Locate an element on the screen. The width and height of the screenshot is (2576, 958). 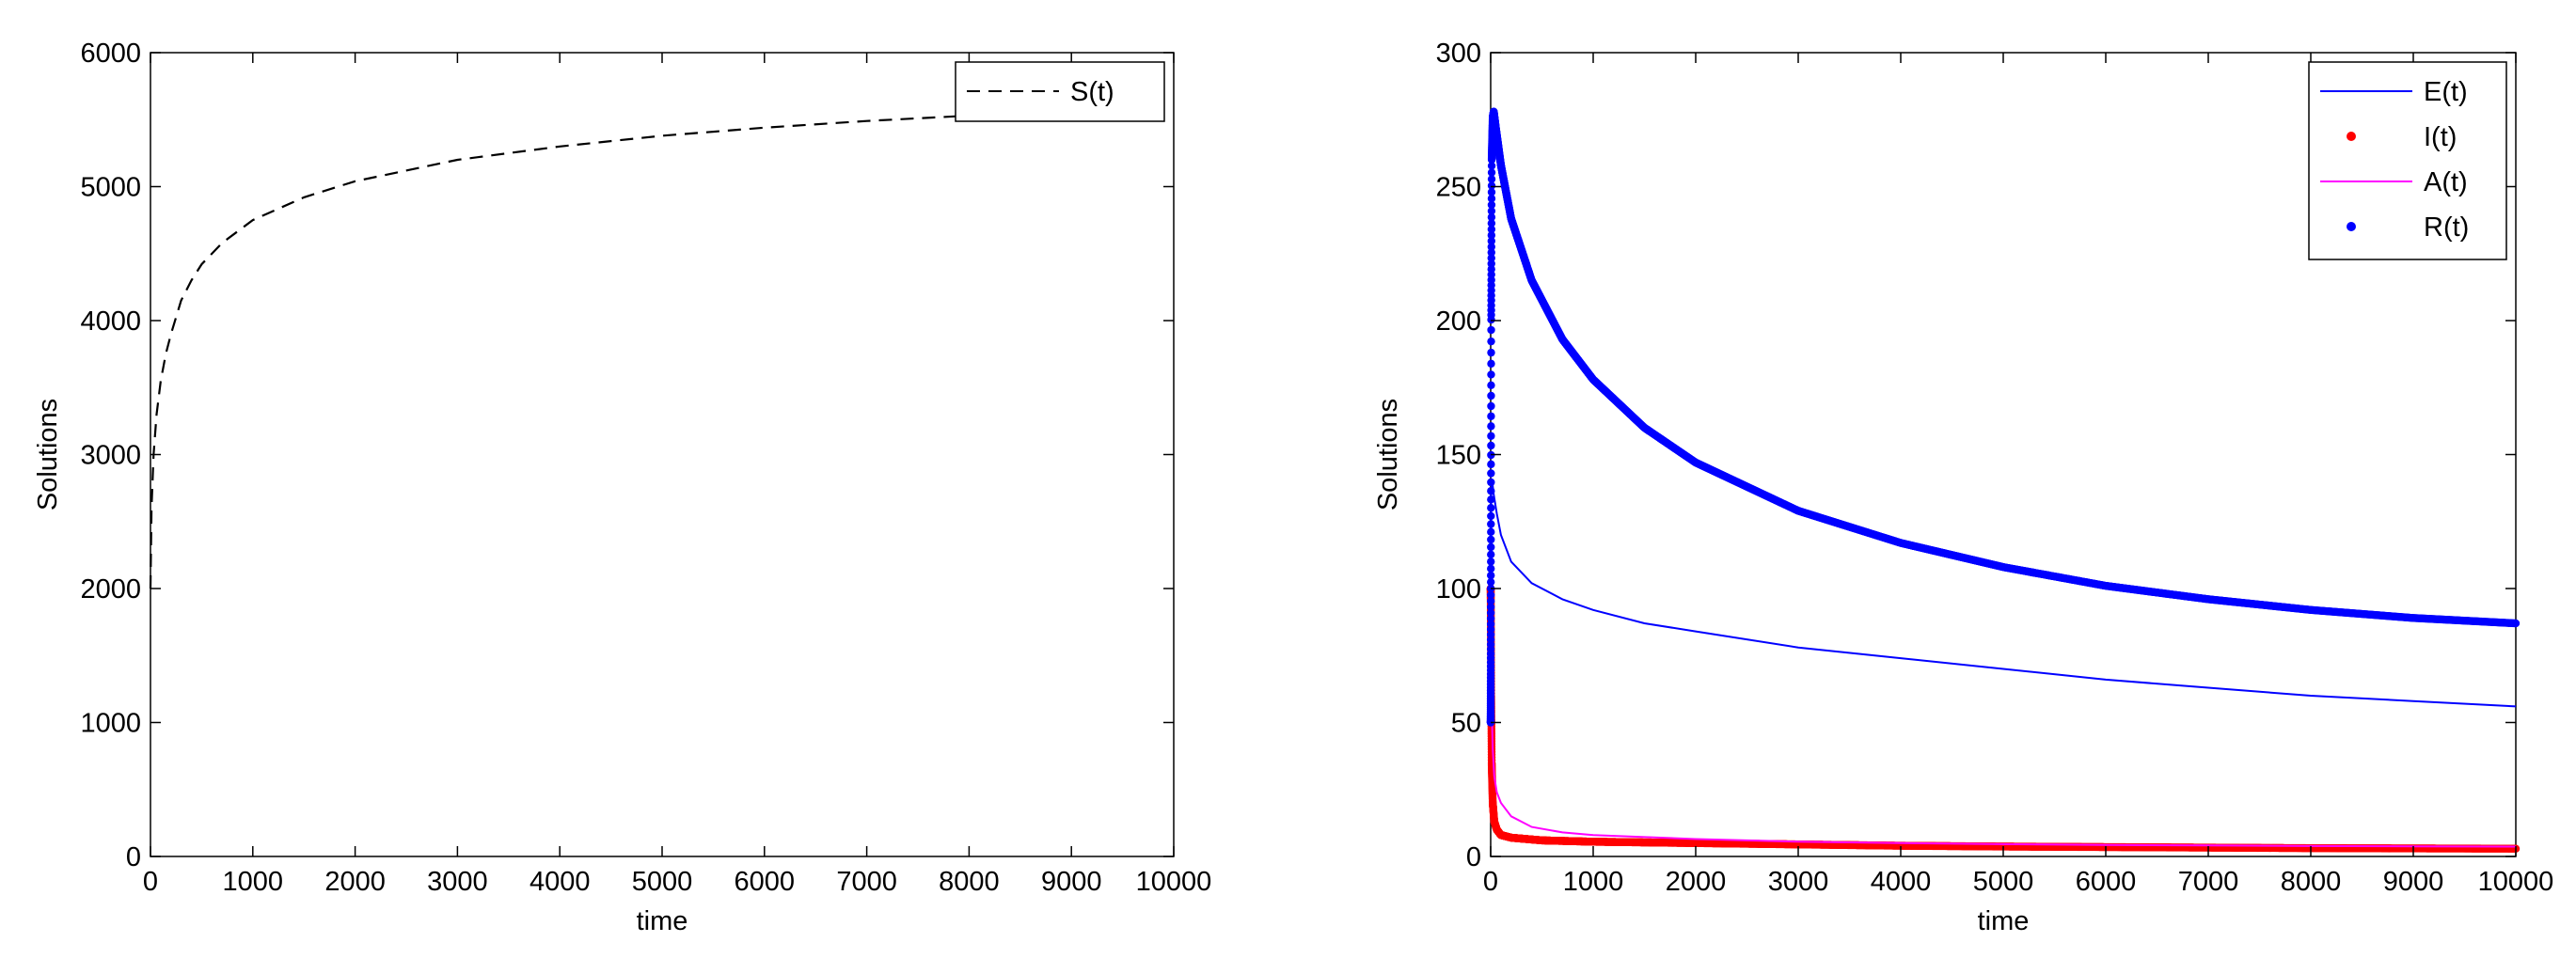
legend-label: I(t) is located at coordinates (2440, 137).